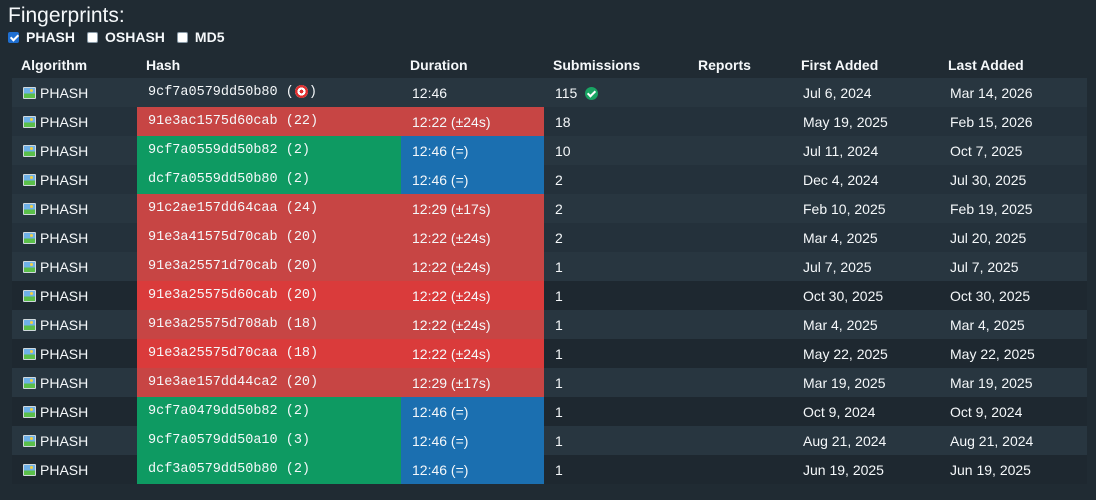 The width and height of the screenshot is (1096, 500). What do you see at coordinates (135, 37) in the screenshot?
I see `oshash-label: OSHASH` at bounding box center [135, 37].